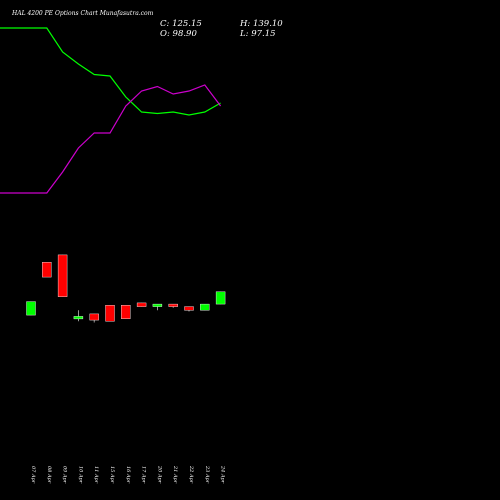 Image resolution: width=500 pixels, height=500 pixels. Describe the element at coordinates (96, 475) in the screenshot. I see `x-tick-label-4: 11 Apr` at that location.